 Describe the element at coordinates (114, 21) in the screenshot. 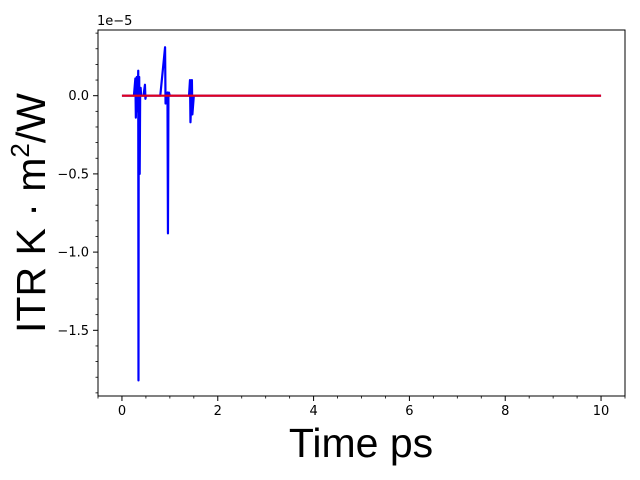

I see `offset-label: 1e−5` at that location.